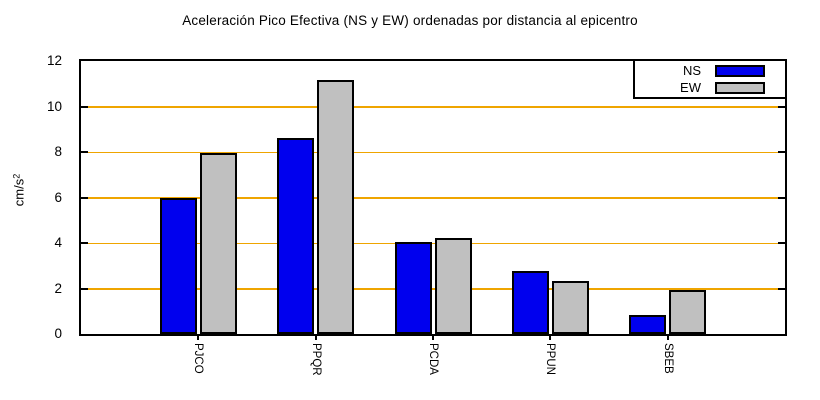 This screenshot has height=400, width=820. What do you see at coordinates (433, 152) in the screenshot?
I see `gridline-y8` at bounding box center [433, 152].